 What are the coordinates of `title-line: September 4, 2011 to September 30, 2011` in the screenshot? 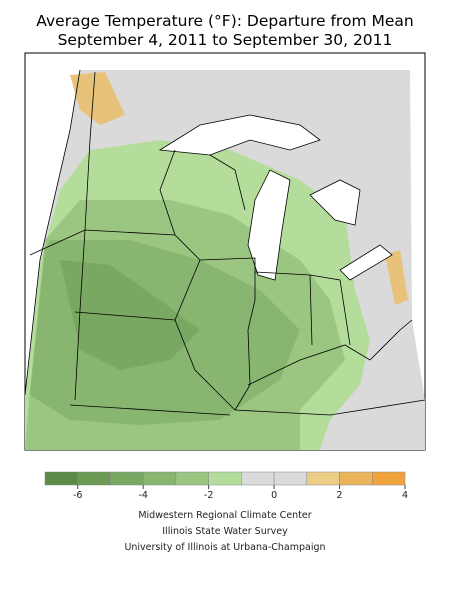 It's located at (225, 40).